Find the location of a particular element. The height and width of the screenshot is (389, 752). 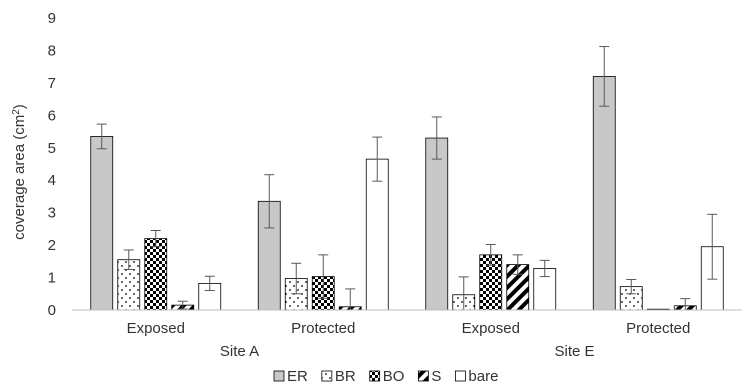

legend-swatch-S is located at coordinates (423, 376).